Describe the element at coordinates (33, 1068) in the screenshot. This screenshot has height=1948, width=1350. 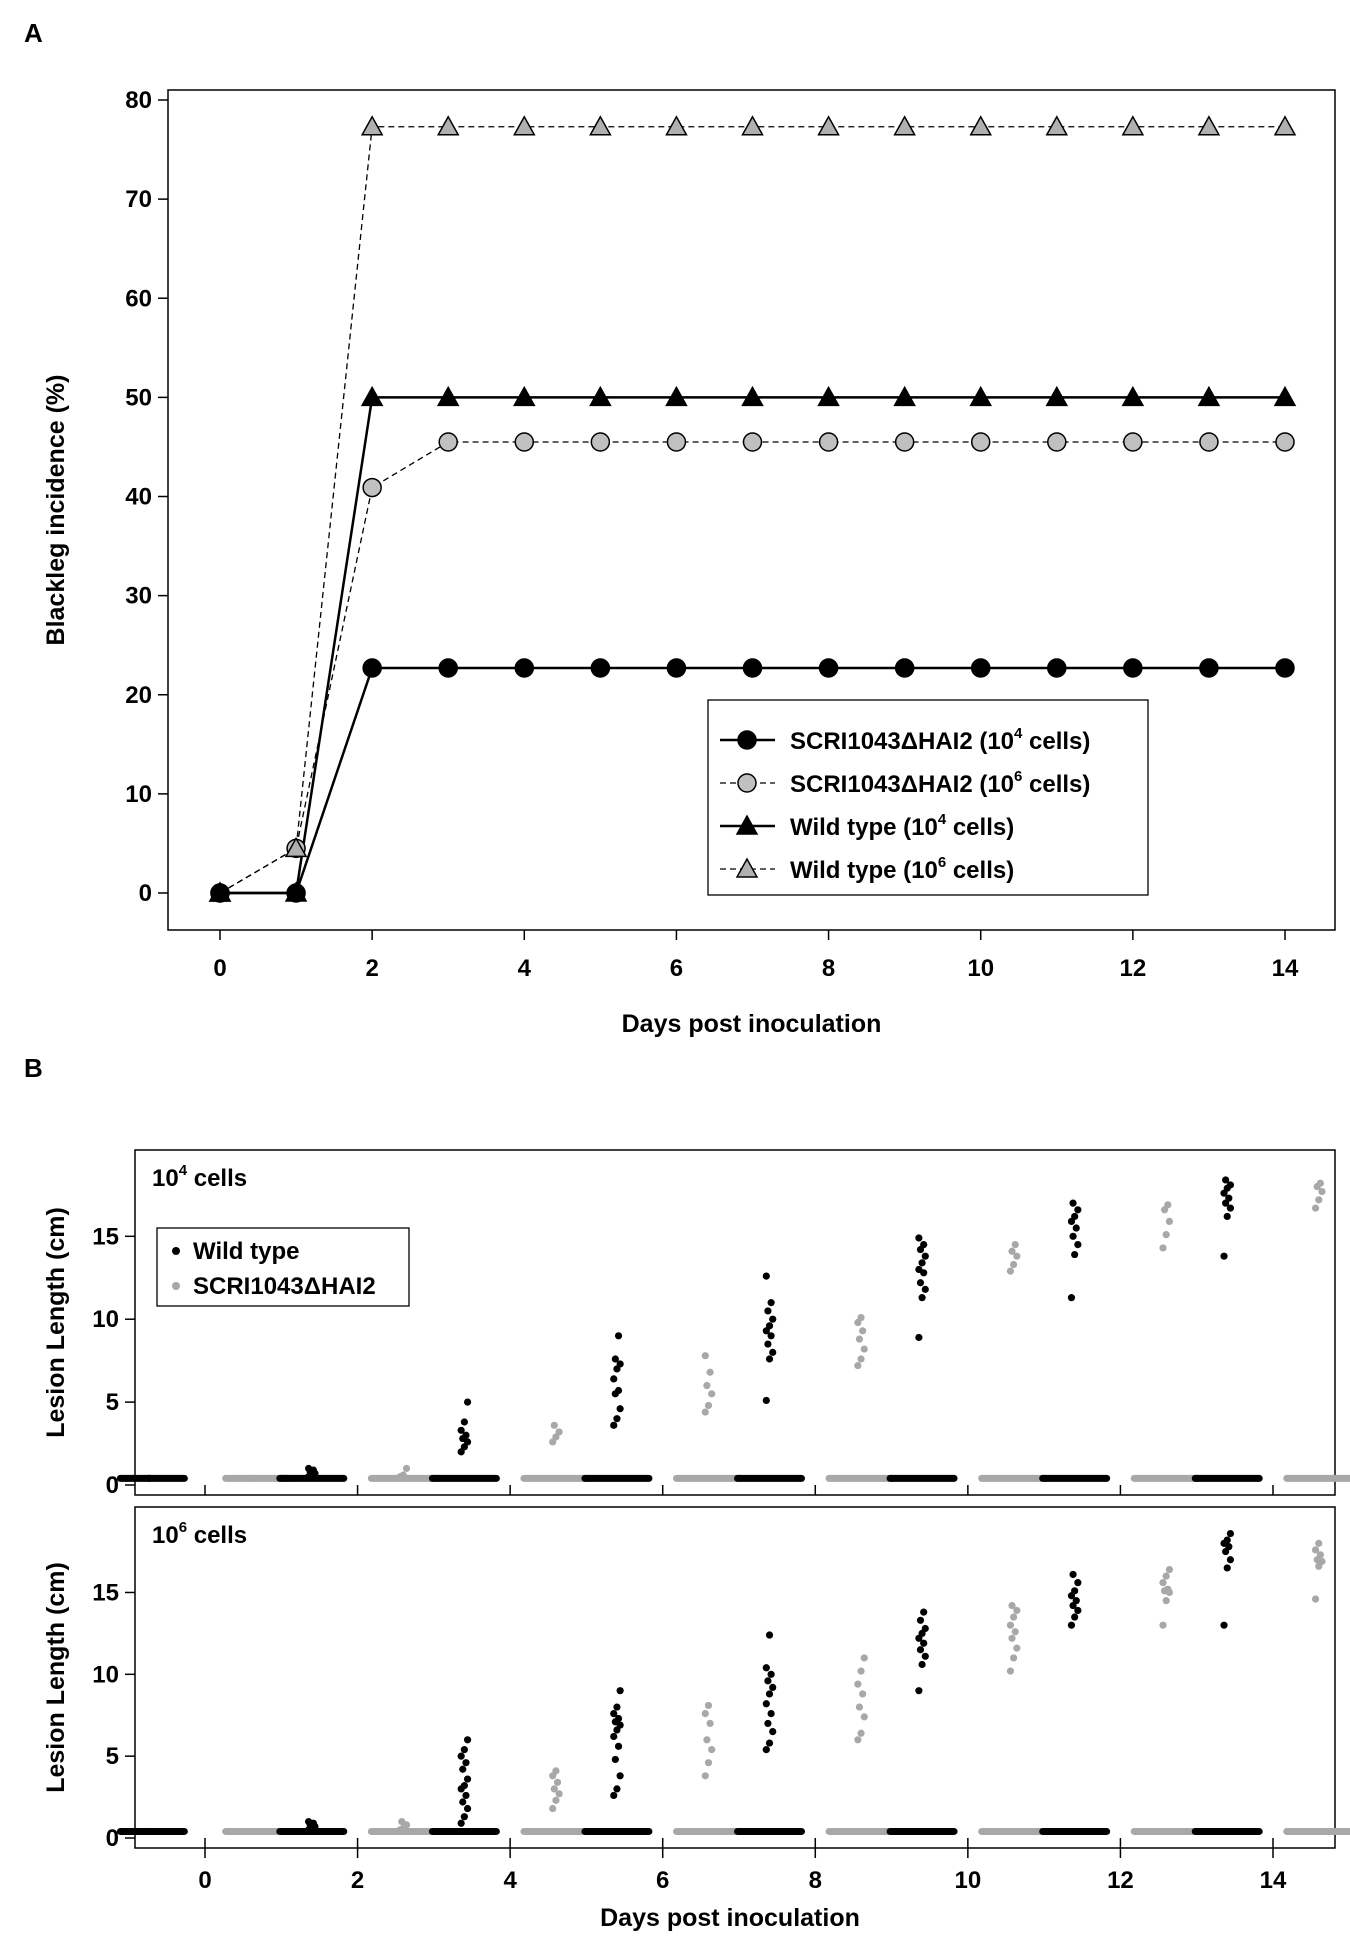
I see `panel-letter-b: B` at that location.